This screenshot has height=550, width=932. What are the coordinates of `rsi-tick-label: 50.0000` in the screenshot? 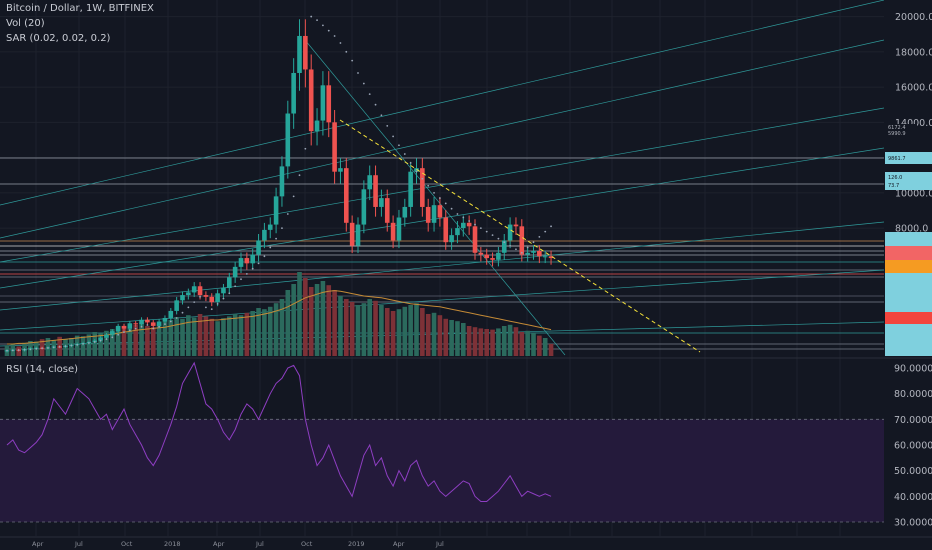 It's located at (913, 471).